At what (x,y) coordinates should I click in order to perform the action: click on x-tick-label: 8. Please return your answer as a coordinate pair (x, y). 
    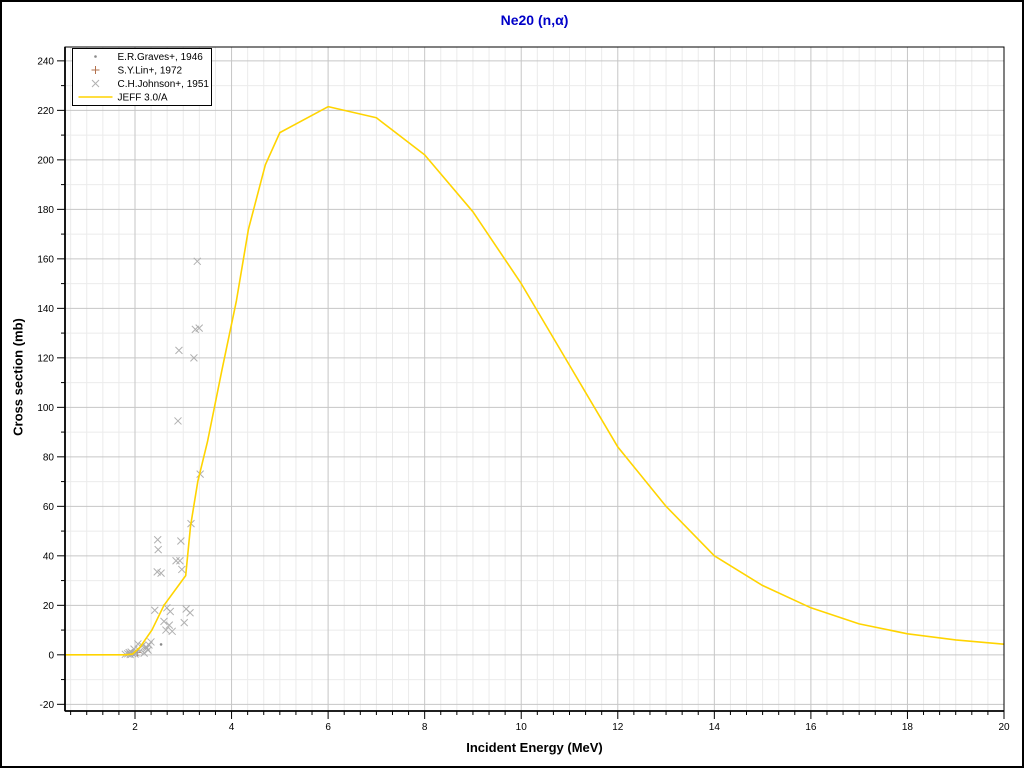
    Looking at the image, I should click on (425, 727).